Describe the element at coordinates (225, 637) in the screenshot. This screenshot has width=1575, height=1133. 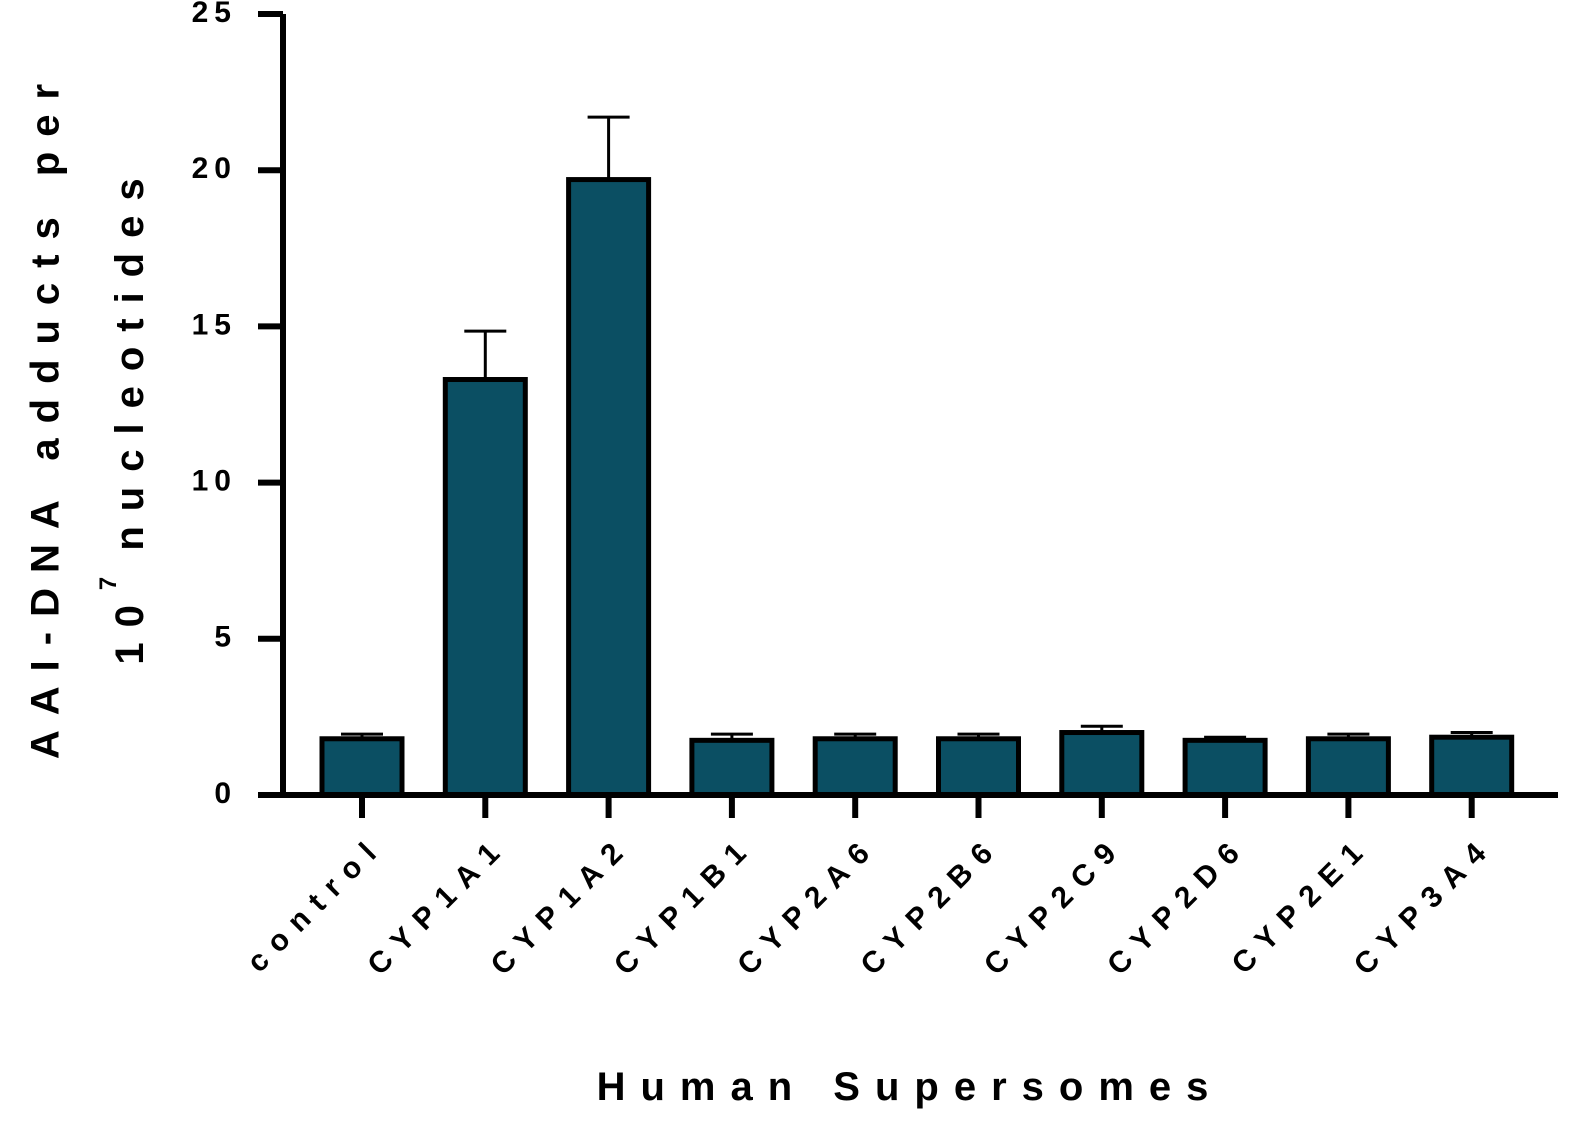
I see `y-tick-label: 5` at that location.